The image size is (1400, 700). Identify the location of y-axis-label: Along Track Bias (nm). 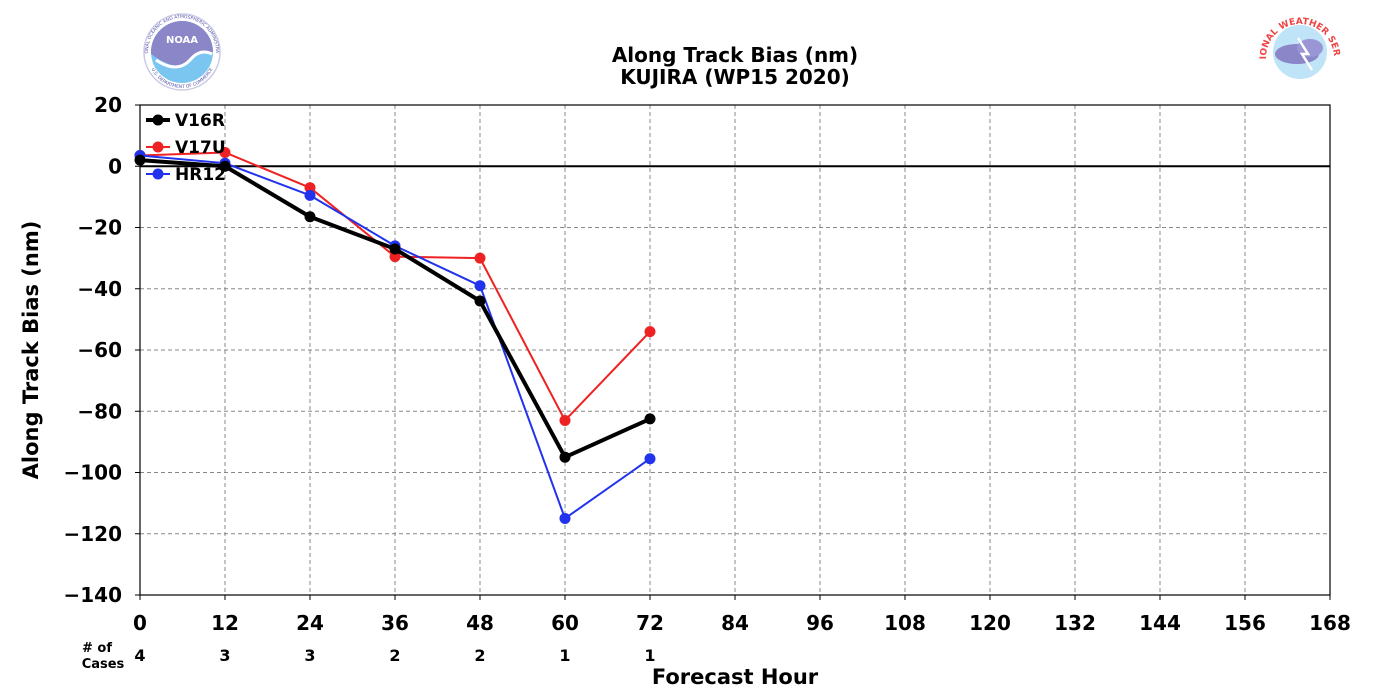
(31, 350).